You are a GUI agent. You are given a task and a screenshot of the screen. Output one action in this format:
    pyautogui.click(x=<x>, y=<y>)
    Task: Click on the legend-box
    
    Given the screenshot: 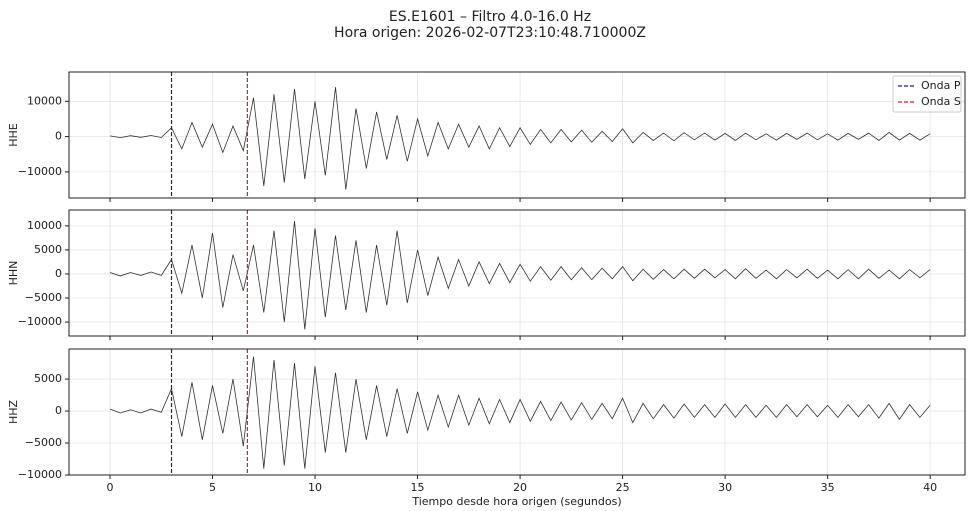 What is the action you would take?
    pyautogui.click(x=927, y=94)
    